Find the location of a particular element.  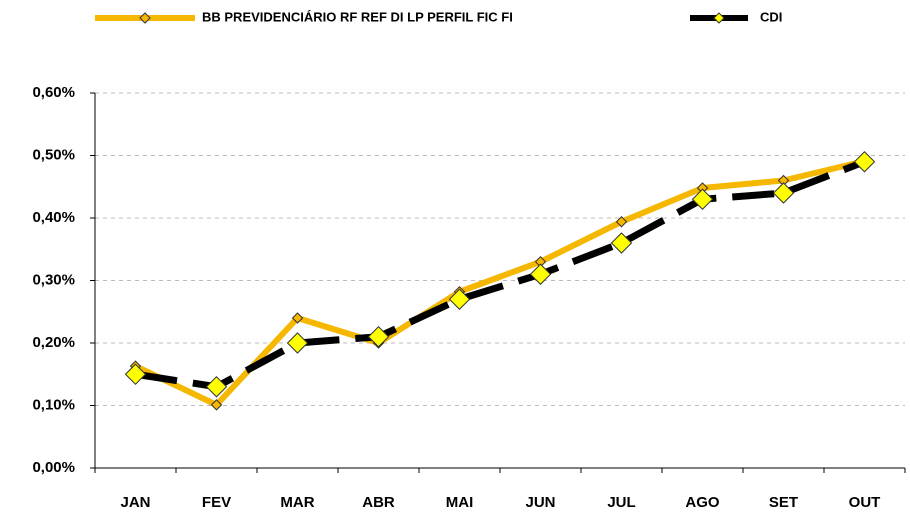

y-tick-label: 0,00% is located at coordinates (53, 467).